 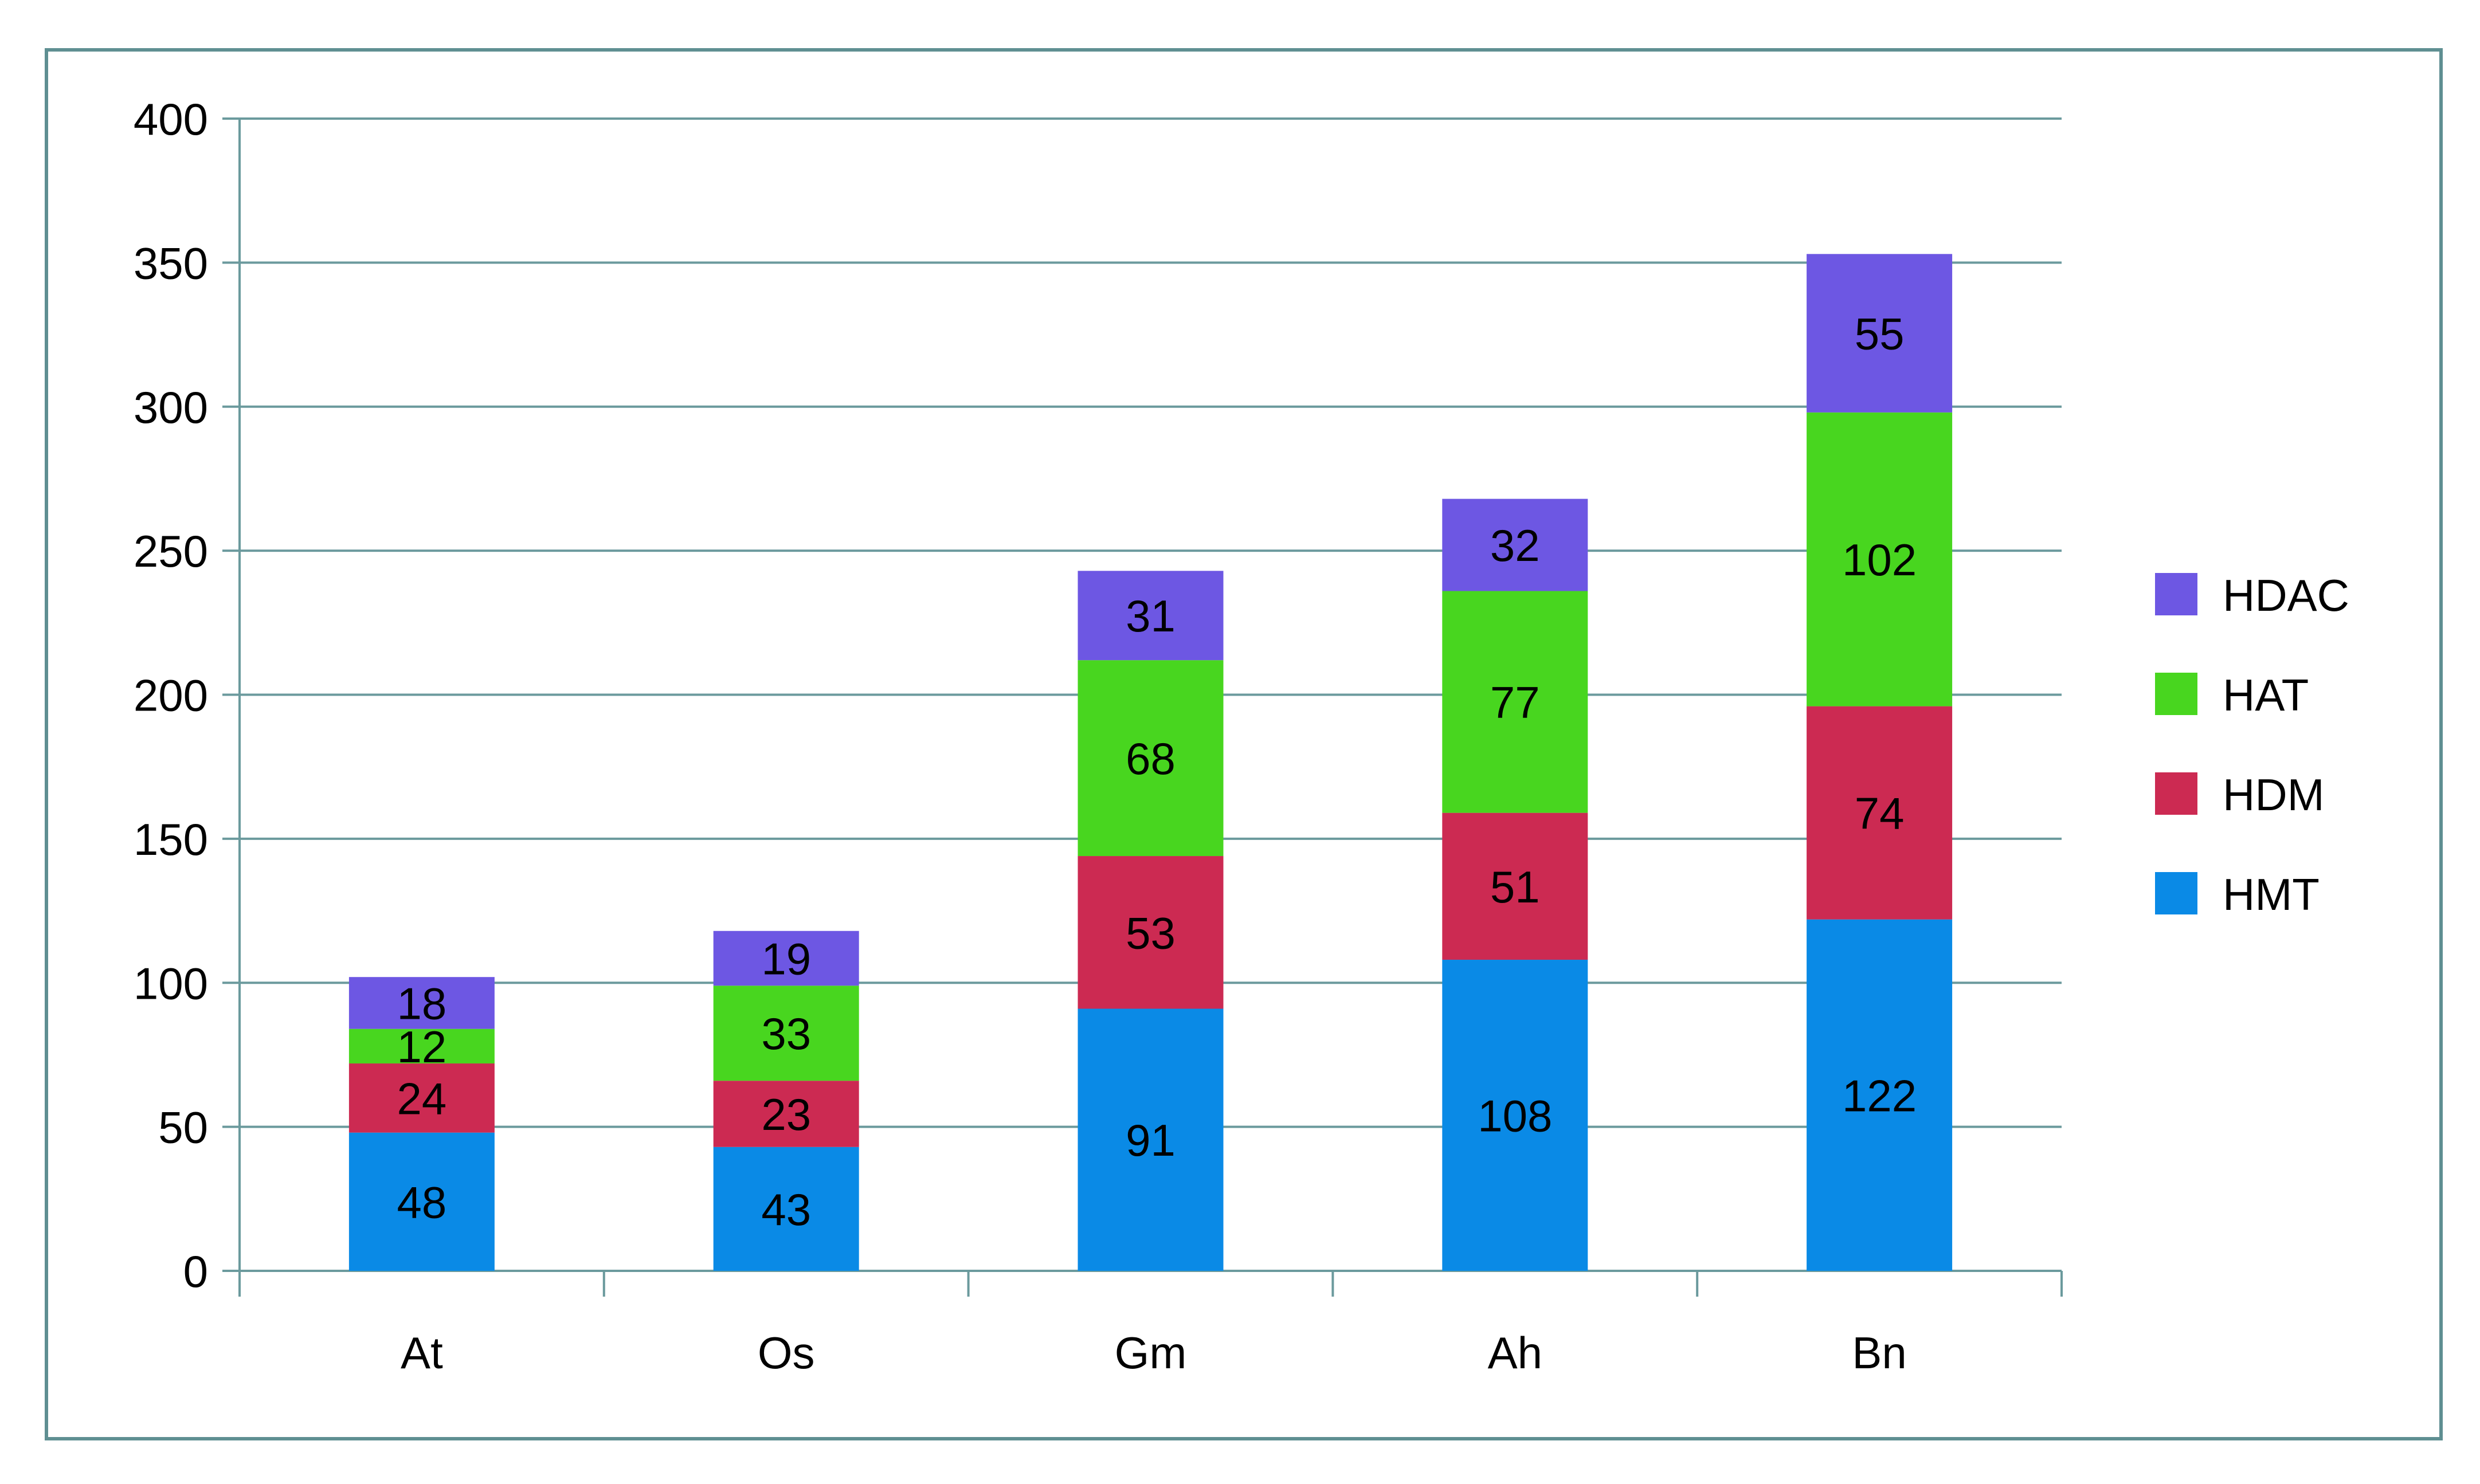 I want to click on bar-hat-bn, so click(x=1880, y=559).